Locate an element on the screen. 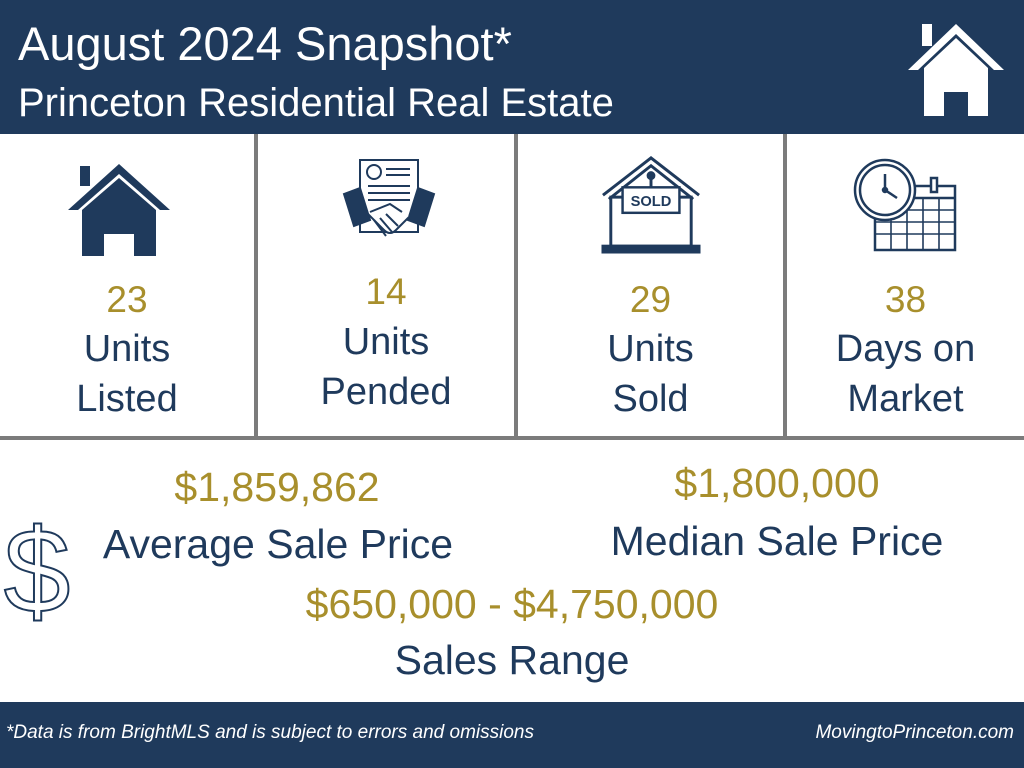  median-sale-price-value: $1,800,000 is located at coordinates (777, 483).